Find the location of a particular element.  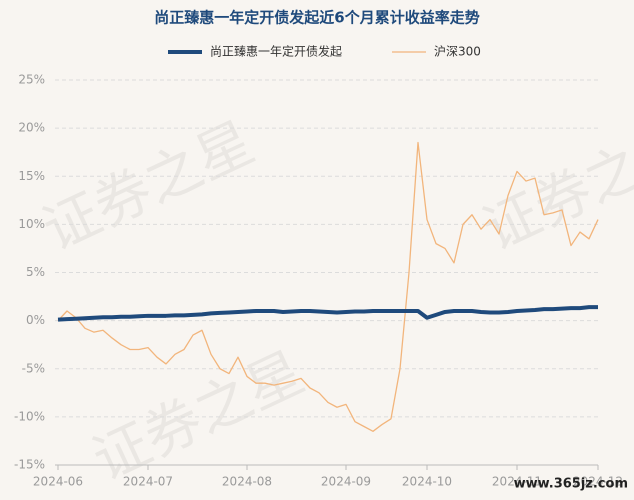

y-tick-label: 10% is located at coordinates (31, 224).